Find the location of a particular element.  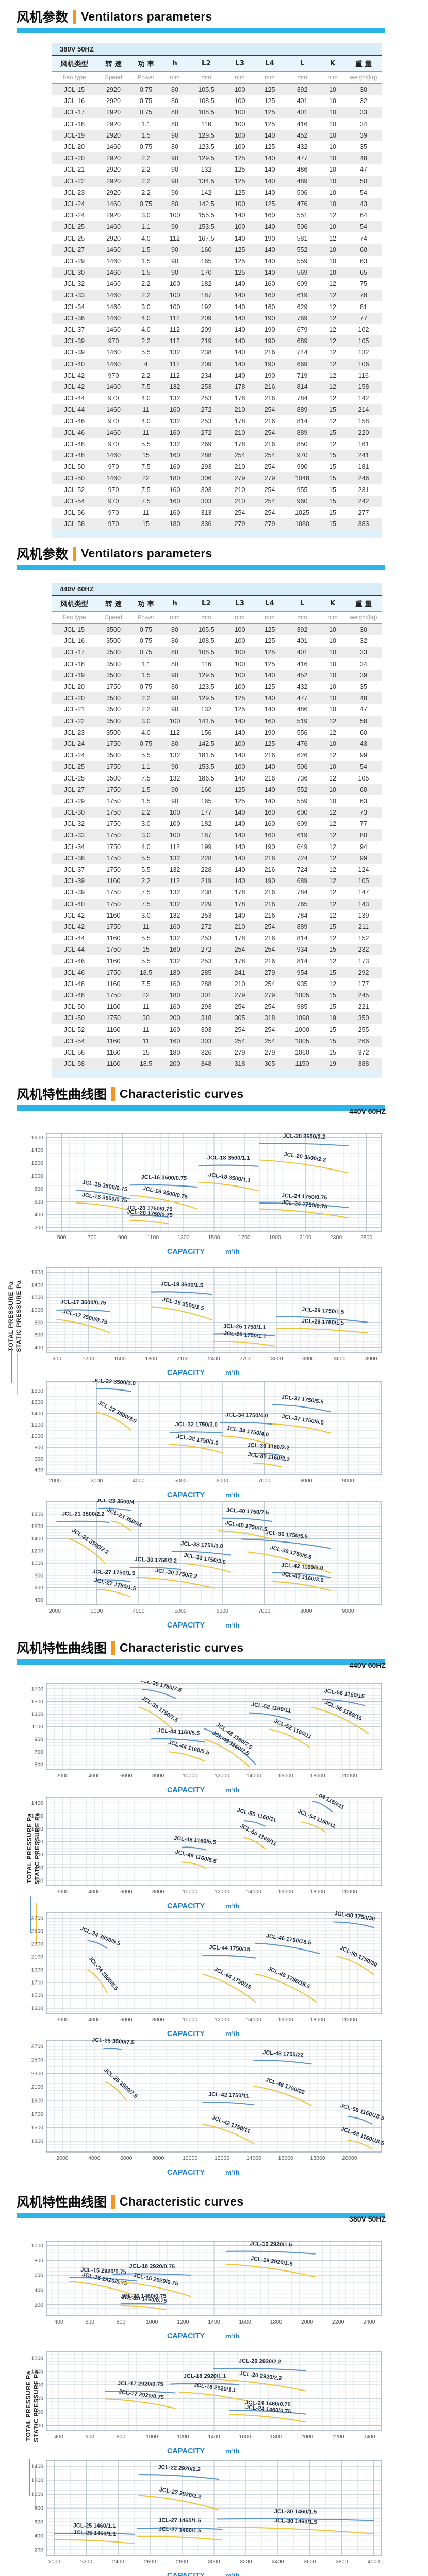

x-tick-label: 2400 is located at coordinates (214, 1358).